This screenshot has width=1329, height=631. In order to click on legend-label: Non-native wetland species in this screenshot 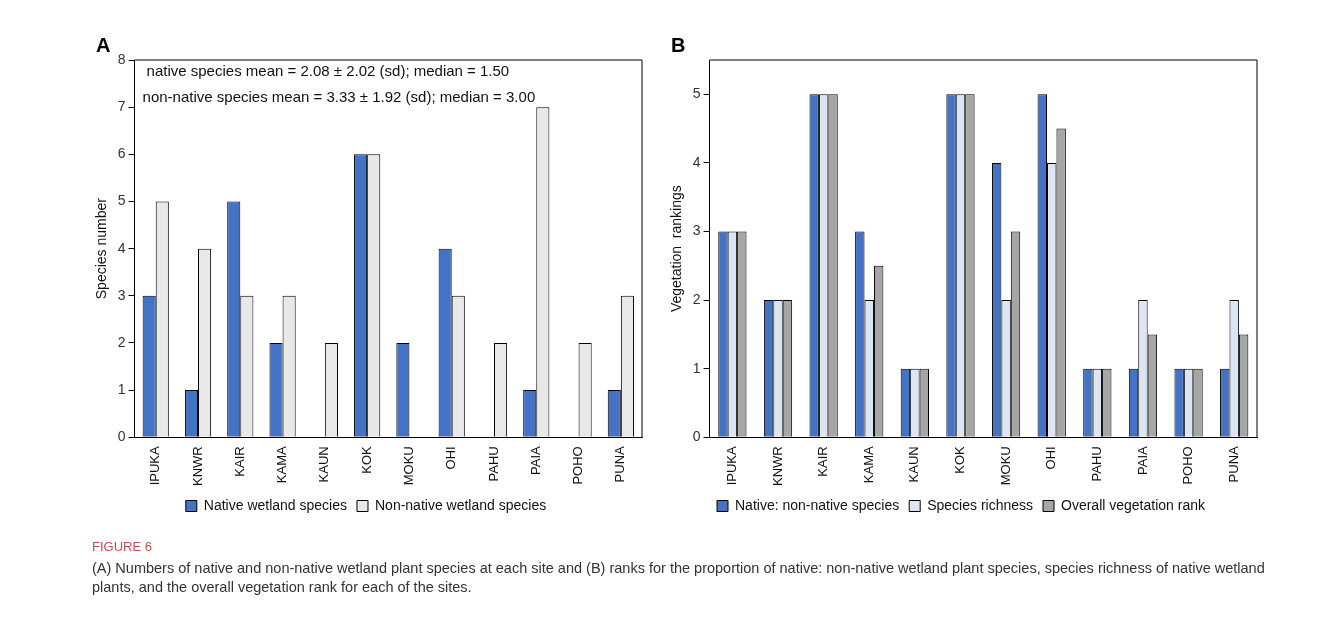, I will do `click(460, 504)`.